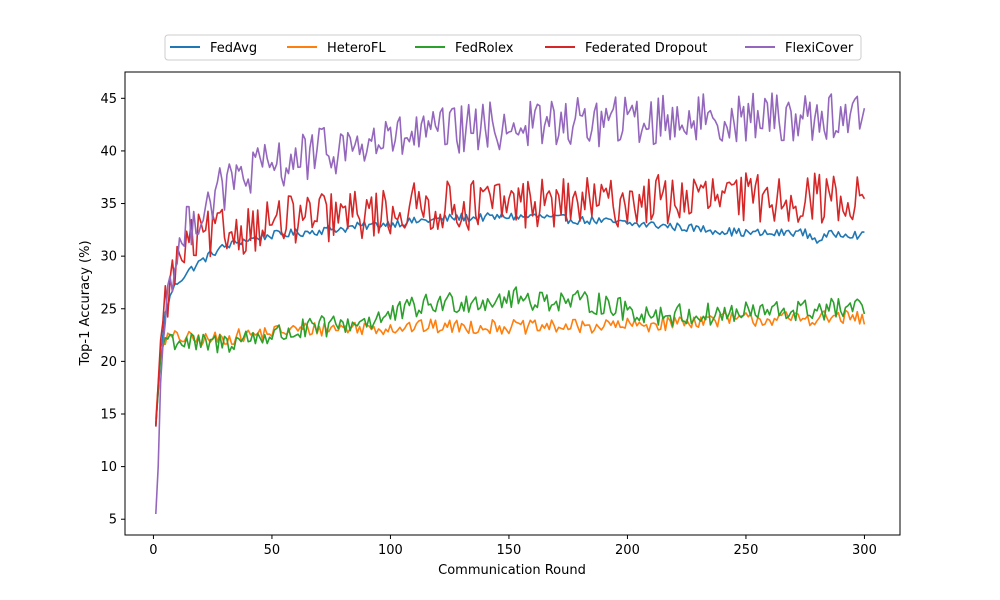 The width and height of the screenshot is (1000, 600). I want to click on y-axis-label: Top-1 Accuracy (%), so click(85, 303).